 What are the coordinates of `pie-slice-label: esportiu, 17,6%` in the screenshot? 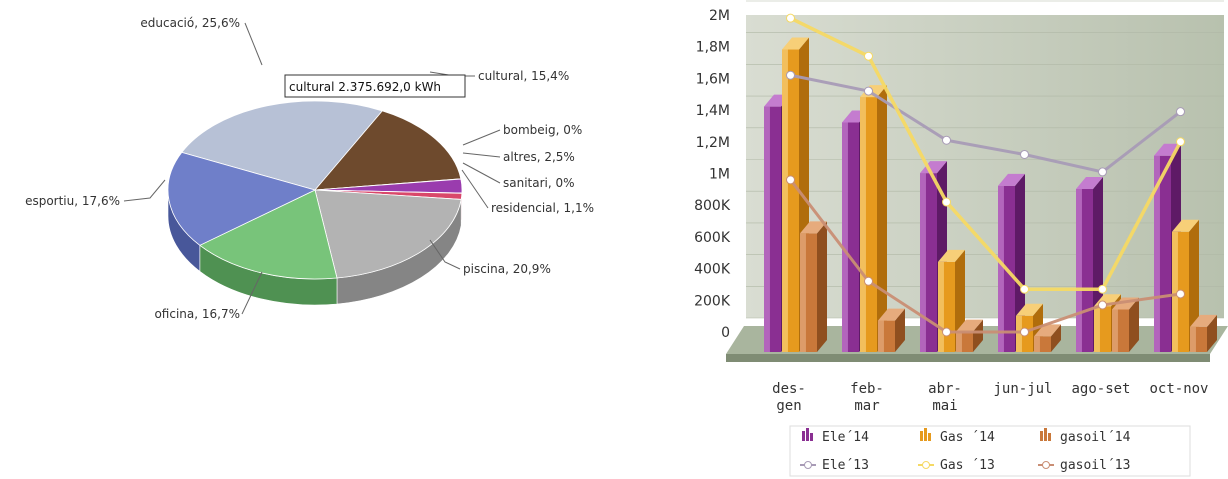 It's located at (72, 201).